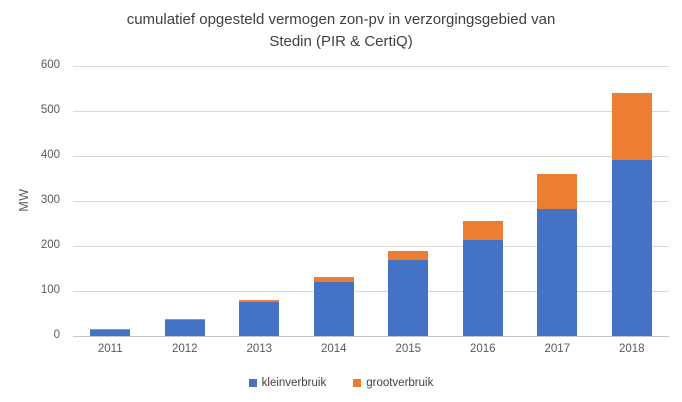 This screenshot has height=402, width=682. What do you see at coordinates (252, 383) in the screenshot?
I see `kleinverbruik-swatch-icon` at bounding box center [252, 383].